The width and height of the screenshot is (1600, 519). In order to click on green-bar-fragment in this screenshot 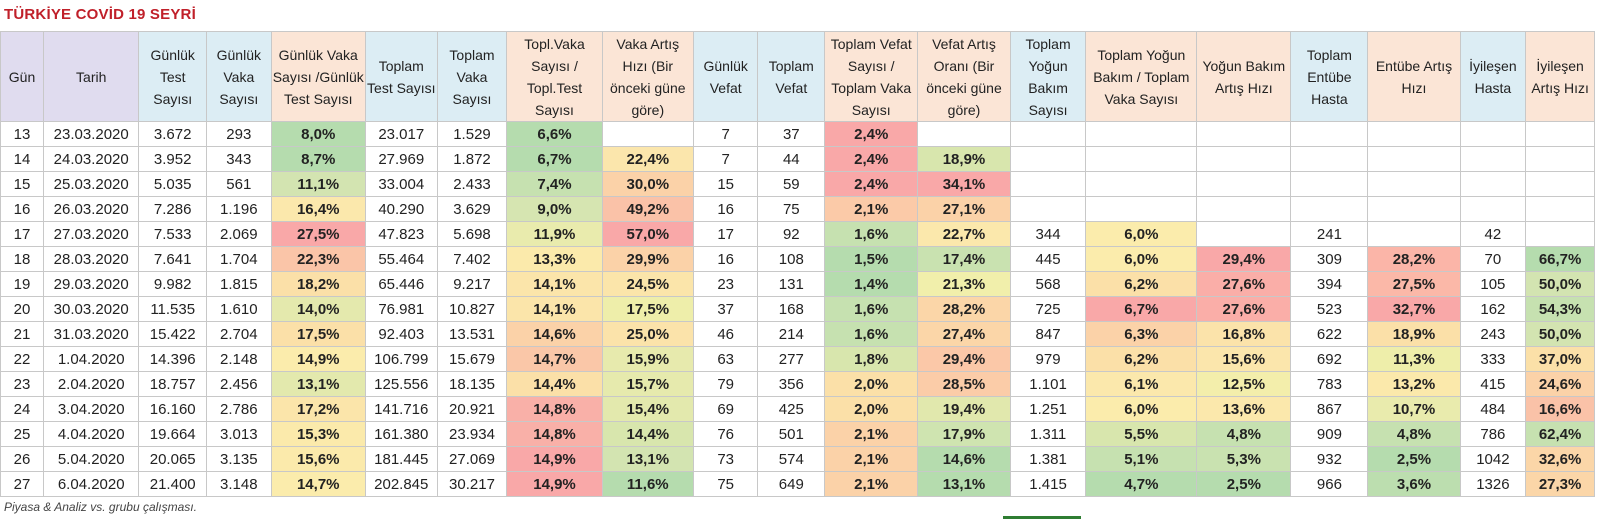, I will do `click(1042, 517)`.